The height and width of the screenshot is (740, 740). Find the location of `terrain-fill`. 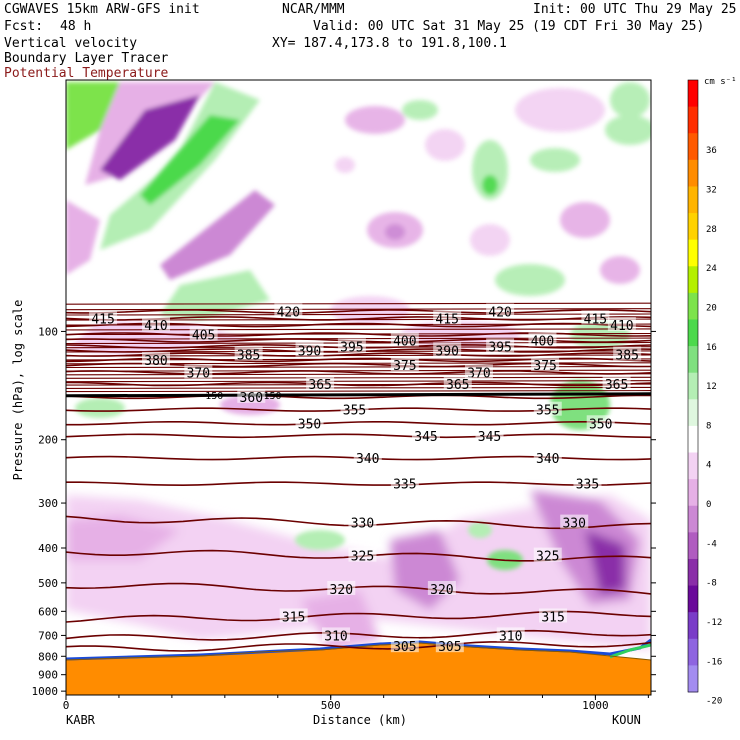

terrain-fill is located at coordinates (358, 669).